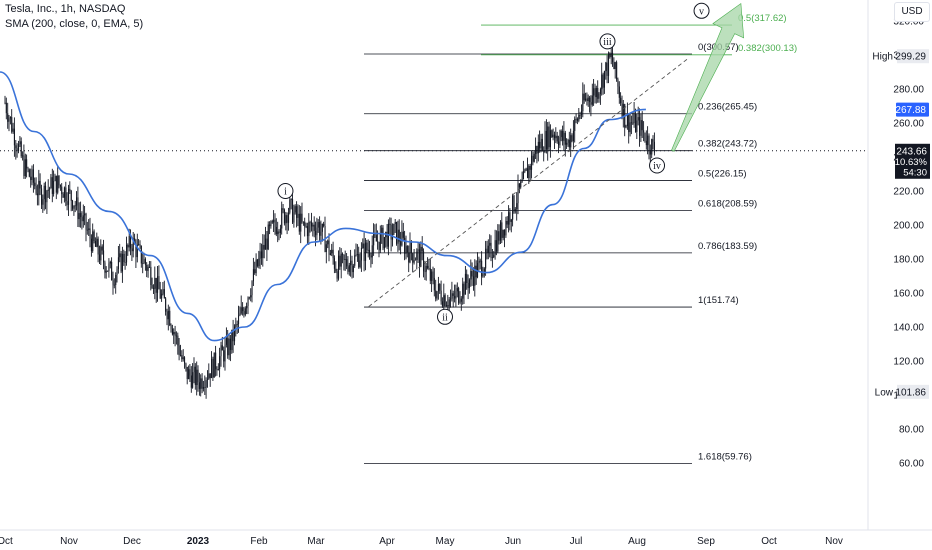  What do you see at coordinates (725, 456) in the screenshot?
I see `fib-level-label: 1.618(59.76)` at bounding box center [725, 456].